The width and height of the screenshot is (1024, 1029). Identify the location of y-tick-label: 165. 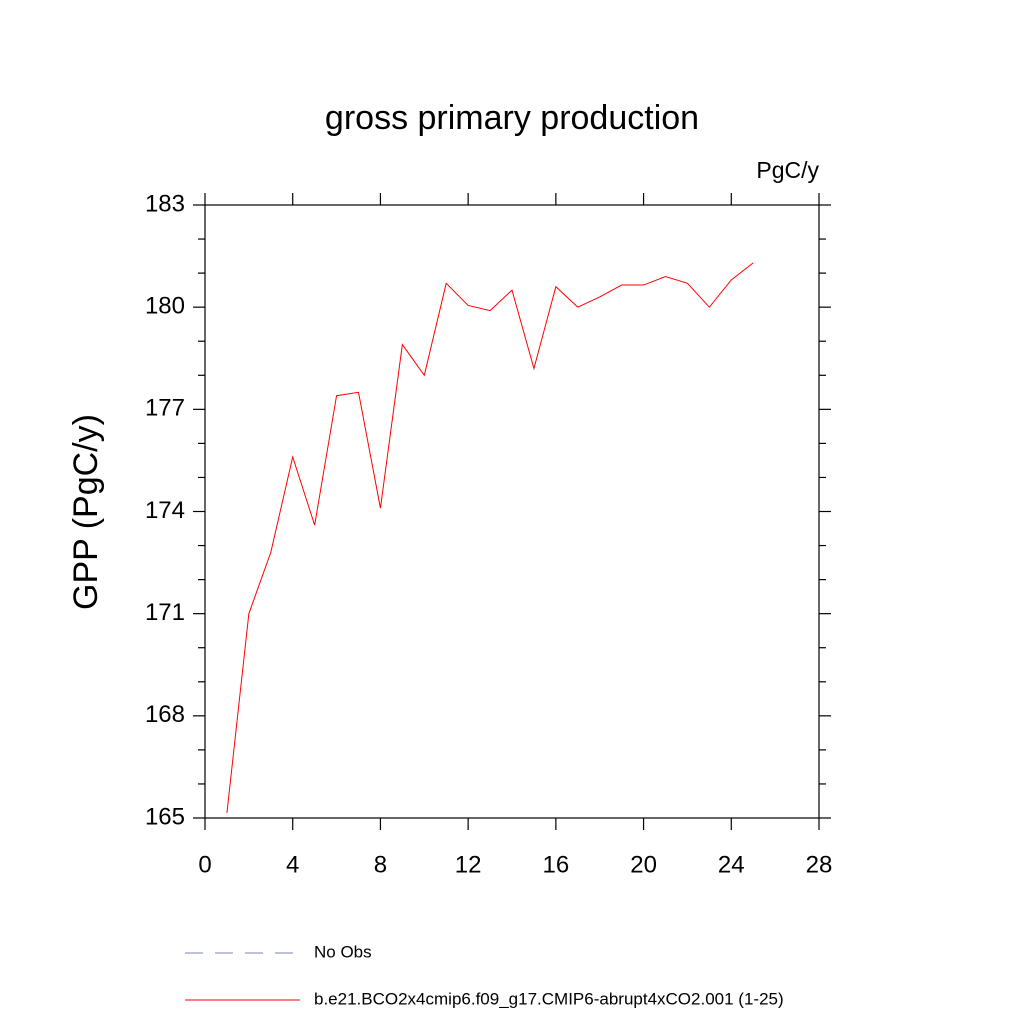
(165, 816).